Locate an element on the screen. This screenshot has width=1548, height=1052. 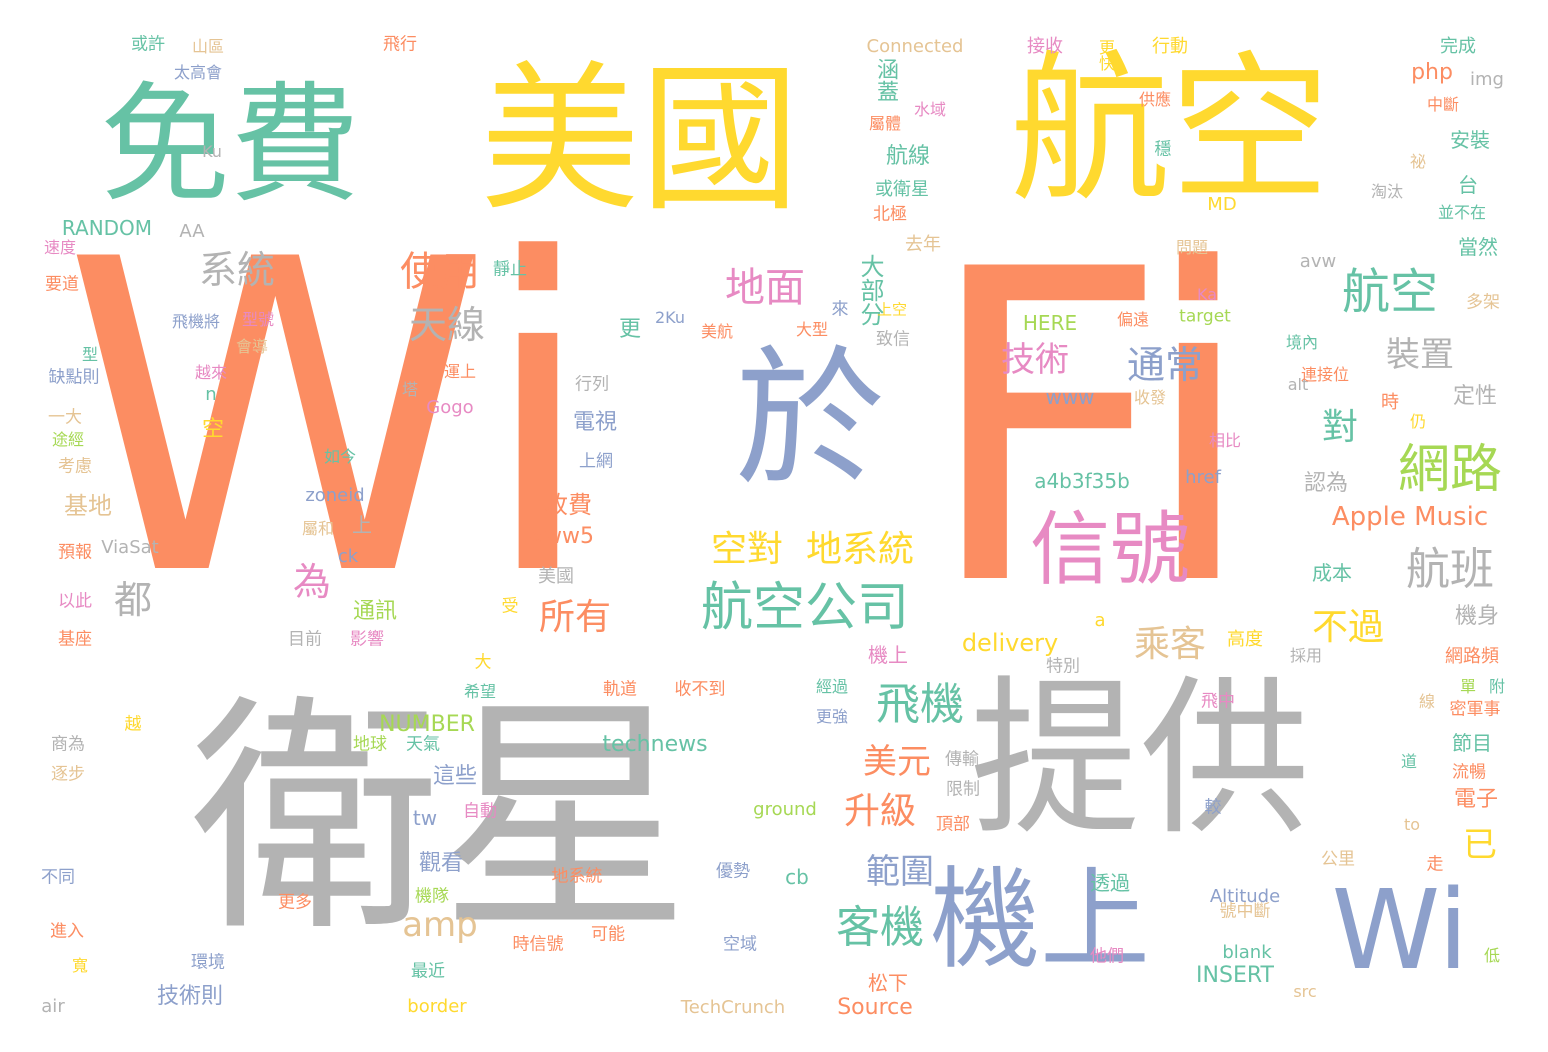
cloud-word: 涵蓋 is located at coordinates (885, 80).